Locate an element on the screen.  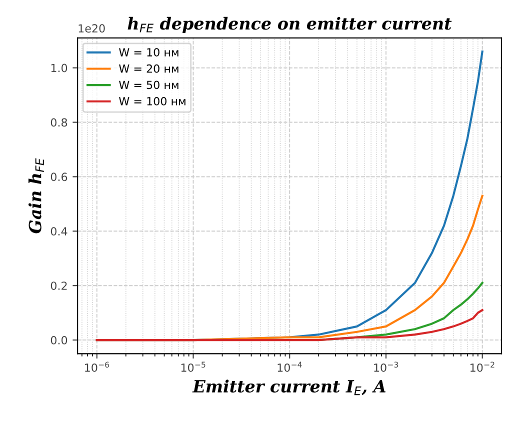
legend-label: W = 10 нм is located at coordinates (148, 52).